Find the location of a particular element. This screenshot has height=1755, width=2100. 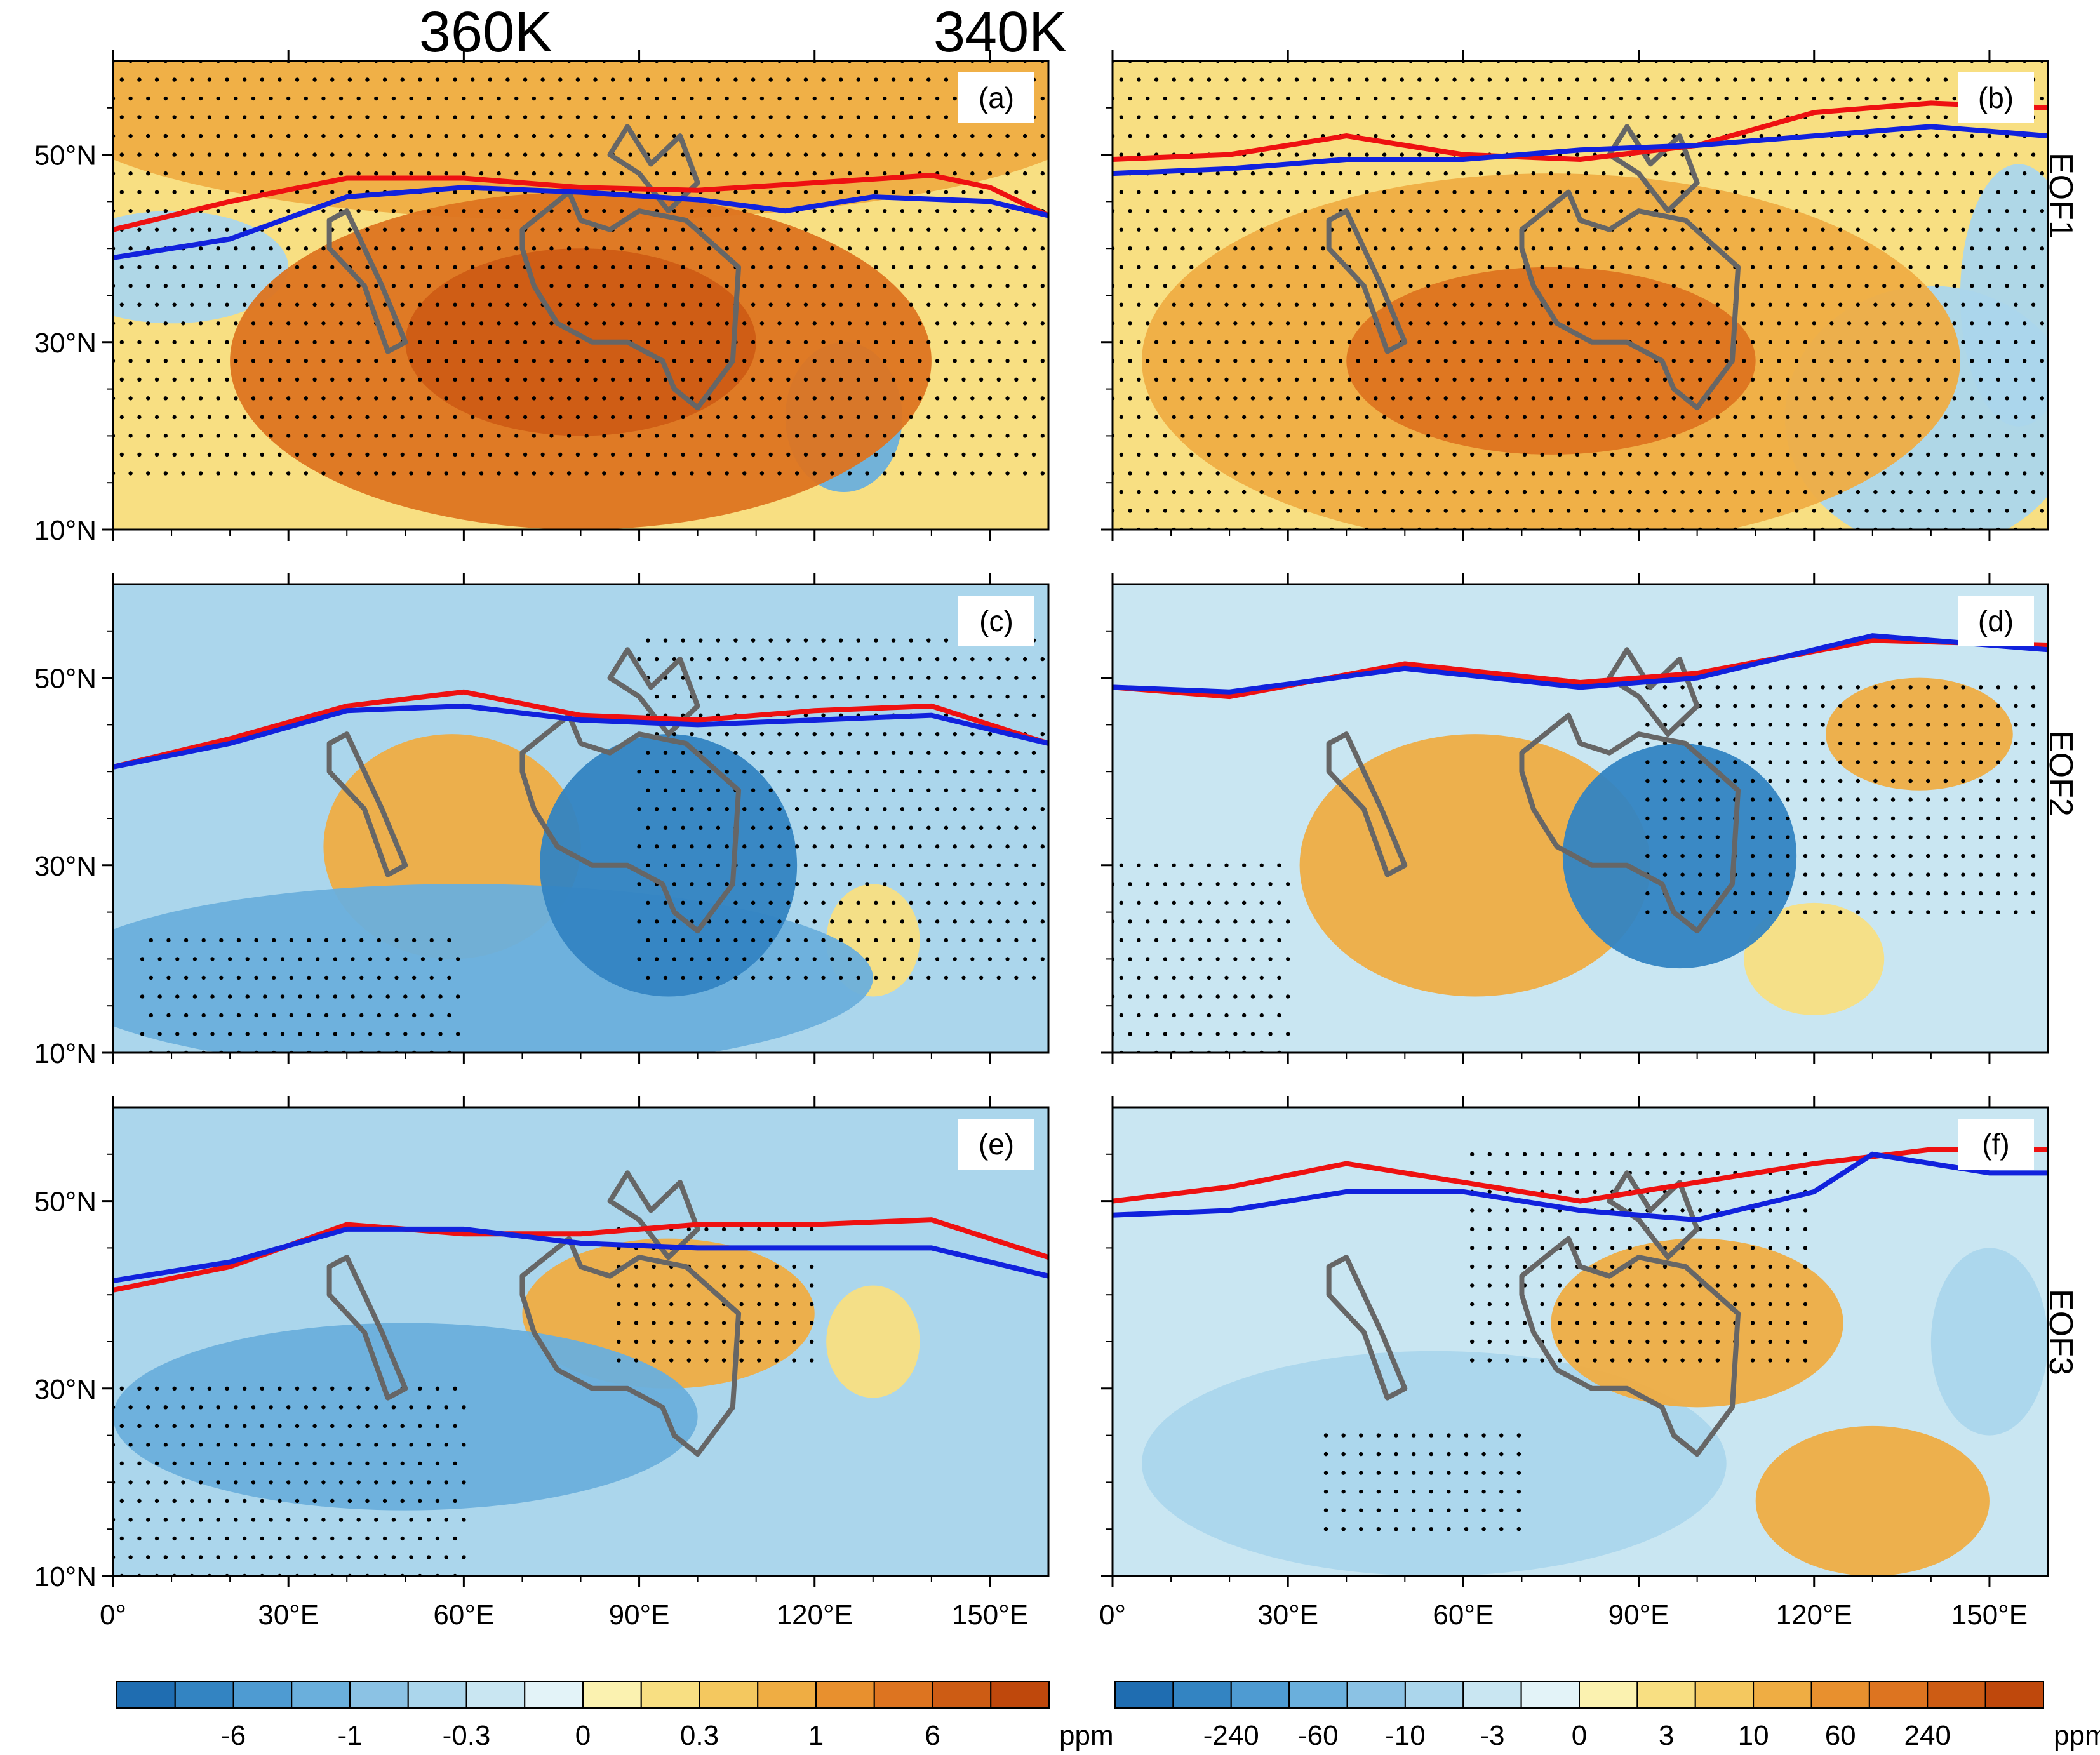

panel-a: 10°N 30°N 50°N (a) is located at coordinates (542, 298).